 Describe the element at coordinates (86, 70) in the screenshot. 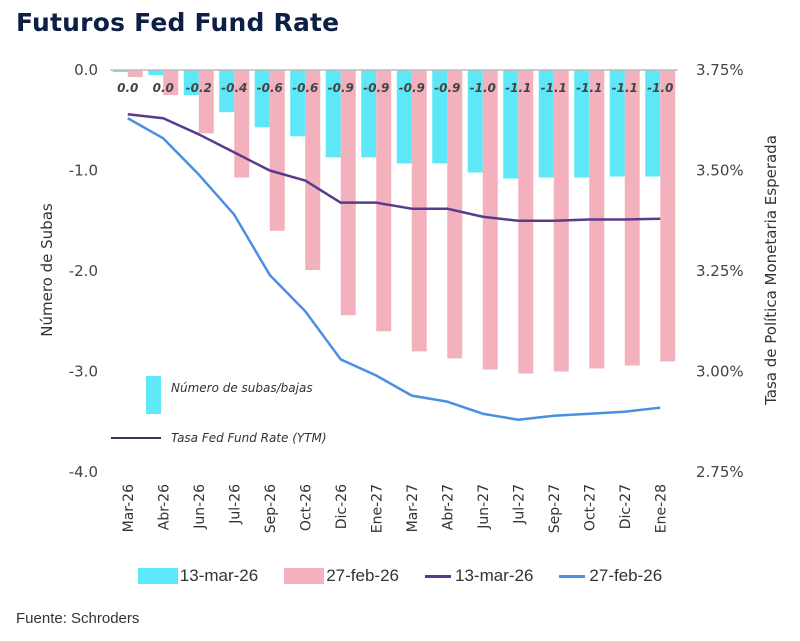

I see `y-tick-label: 0.0` at that location.